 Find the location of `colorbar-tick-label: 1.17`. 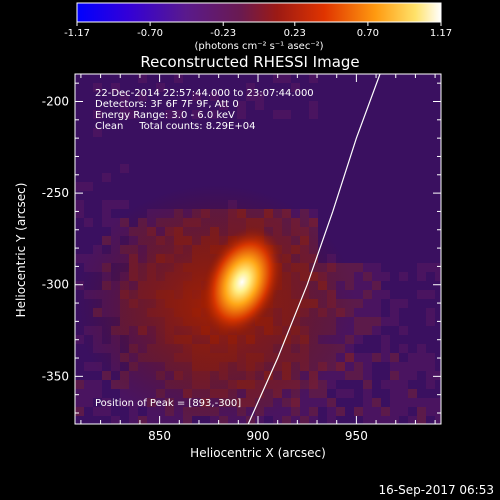

colorbar-tick-label: 1.17 is located at coordinates (441, 33).